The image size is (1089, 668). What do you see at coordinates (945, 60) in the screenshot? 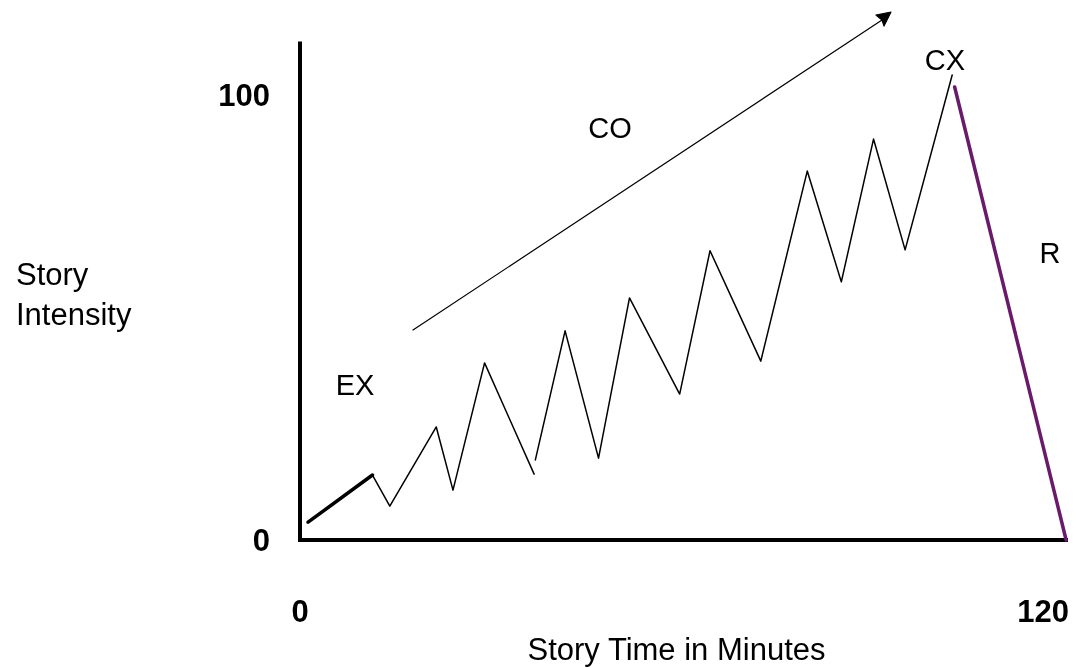
I see `annotation: CX` at bounding box center [945, 60].